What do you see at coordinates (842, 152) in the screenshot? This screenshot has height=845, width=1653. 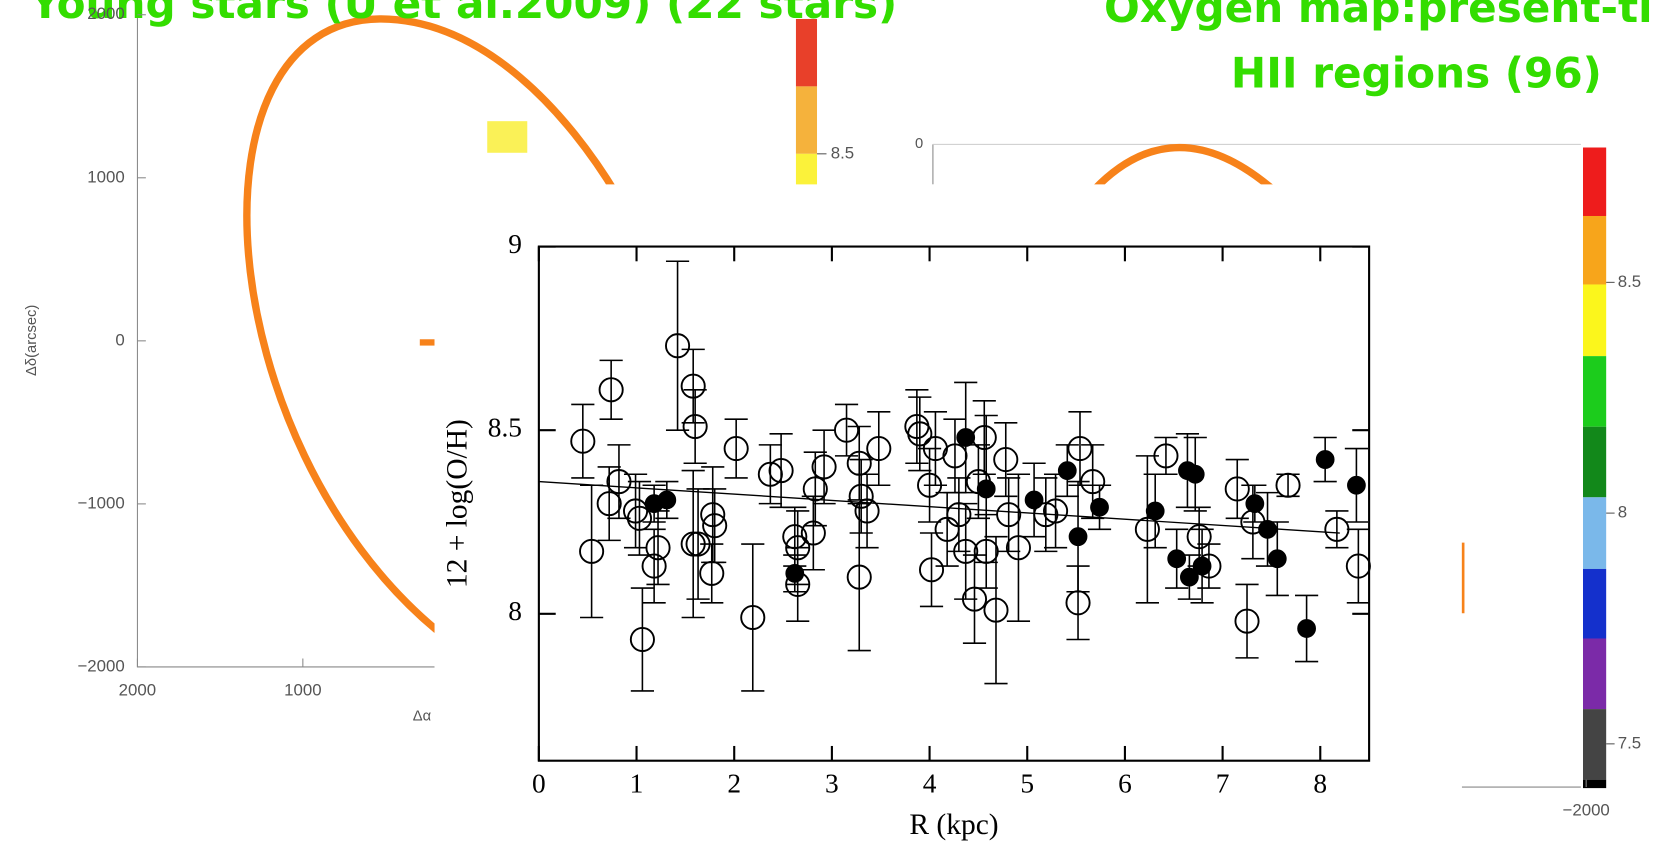 I see `colorbar-tick-label: 8.5` at bounding box center [842, 152].